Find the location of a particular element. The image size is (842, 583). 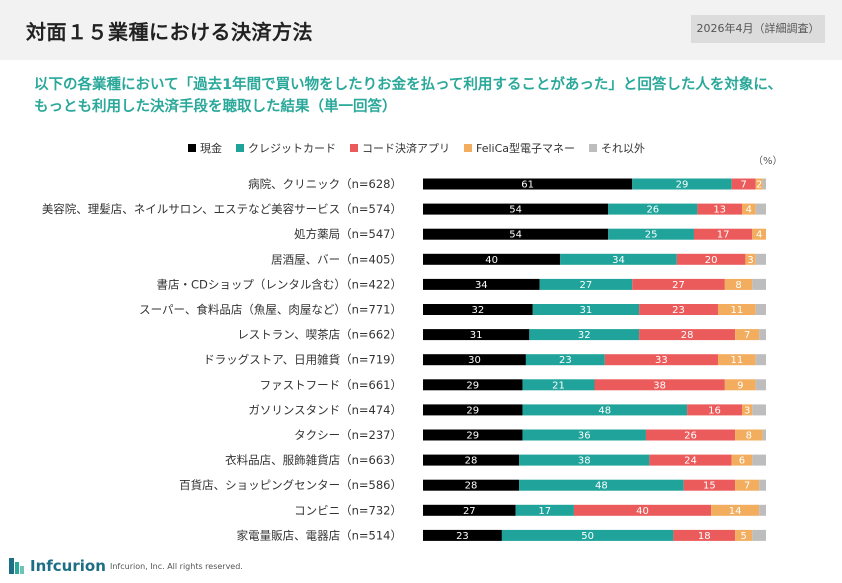

legend-label-4: それ以外 is located at coordinates (623, 148).